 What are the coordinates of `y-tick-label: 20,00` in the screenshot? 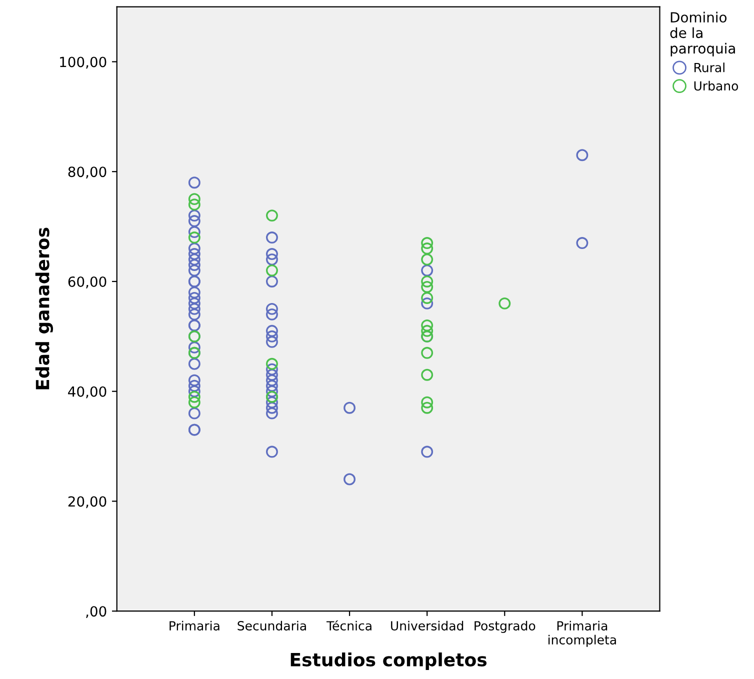 It's located at (87, 502).